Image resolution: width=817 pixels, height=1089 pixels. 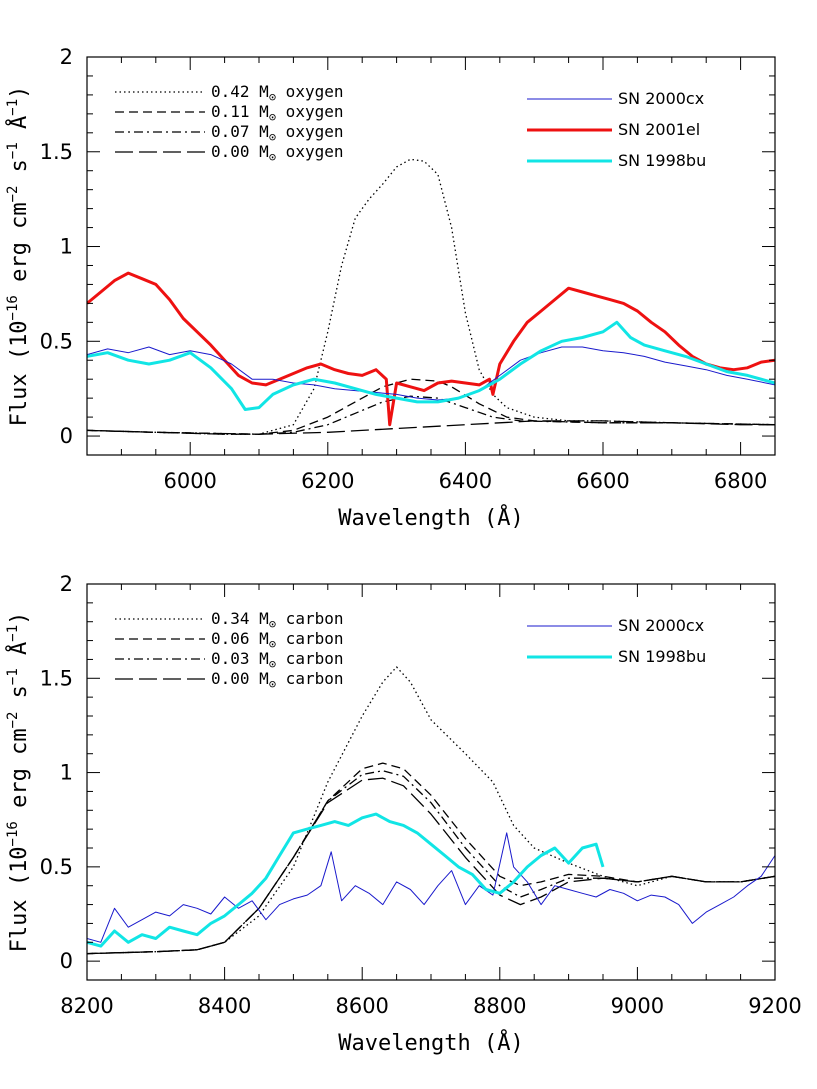 What do you see at coordinates (235, 131) in the screenshot?
I see `legend-model-value: 0.07` at bounding box center [235, 131].